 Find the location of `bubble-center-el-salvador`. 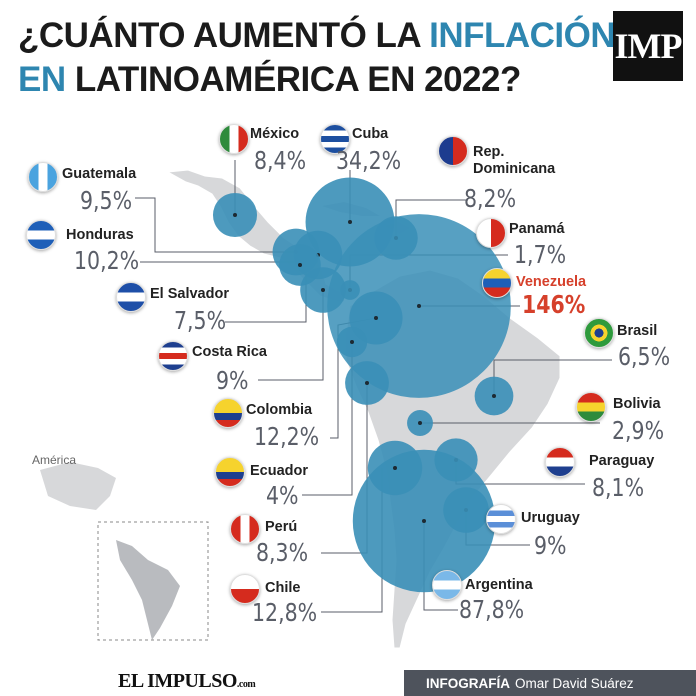

bubble-center-el-salvador is located at coordinates (300, 265).